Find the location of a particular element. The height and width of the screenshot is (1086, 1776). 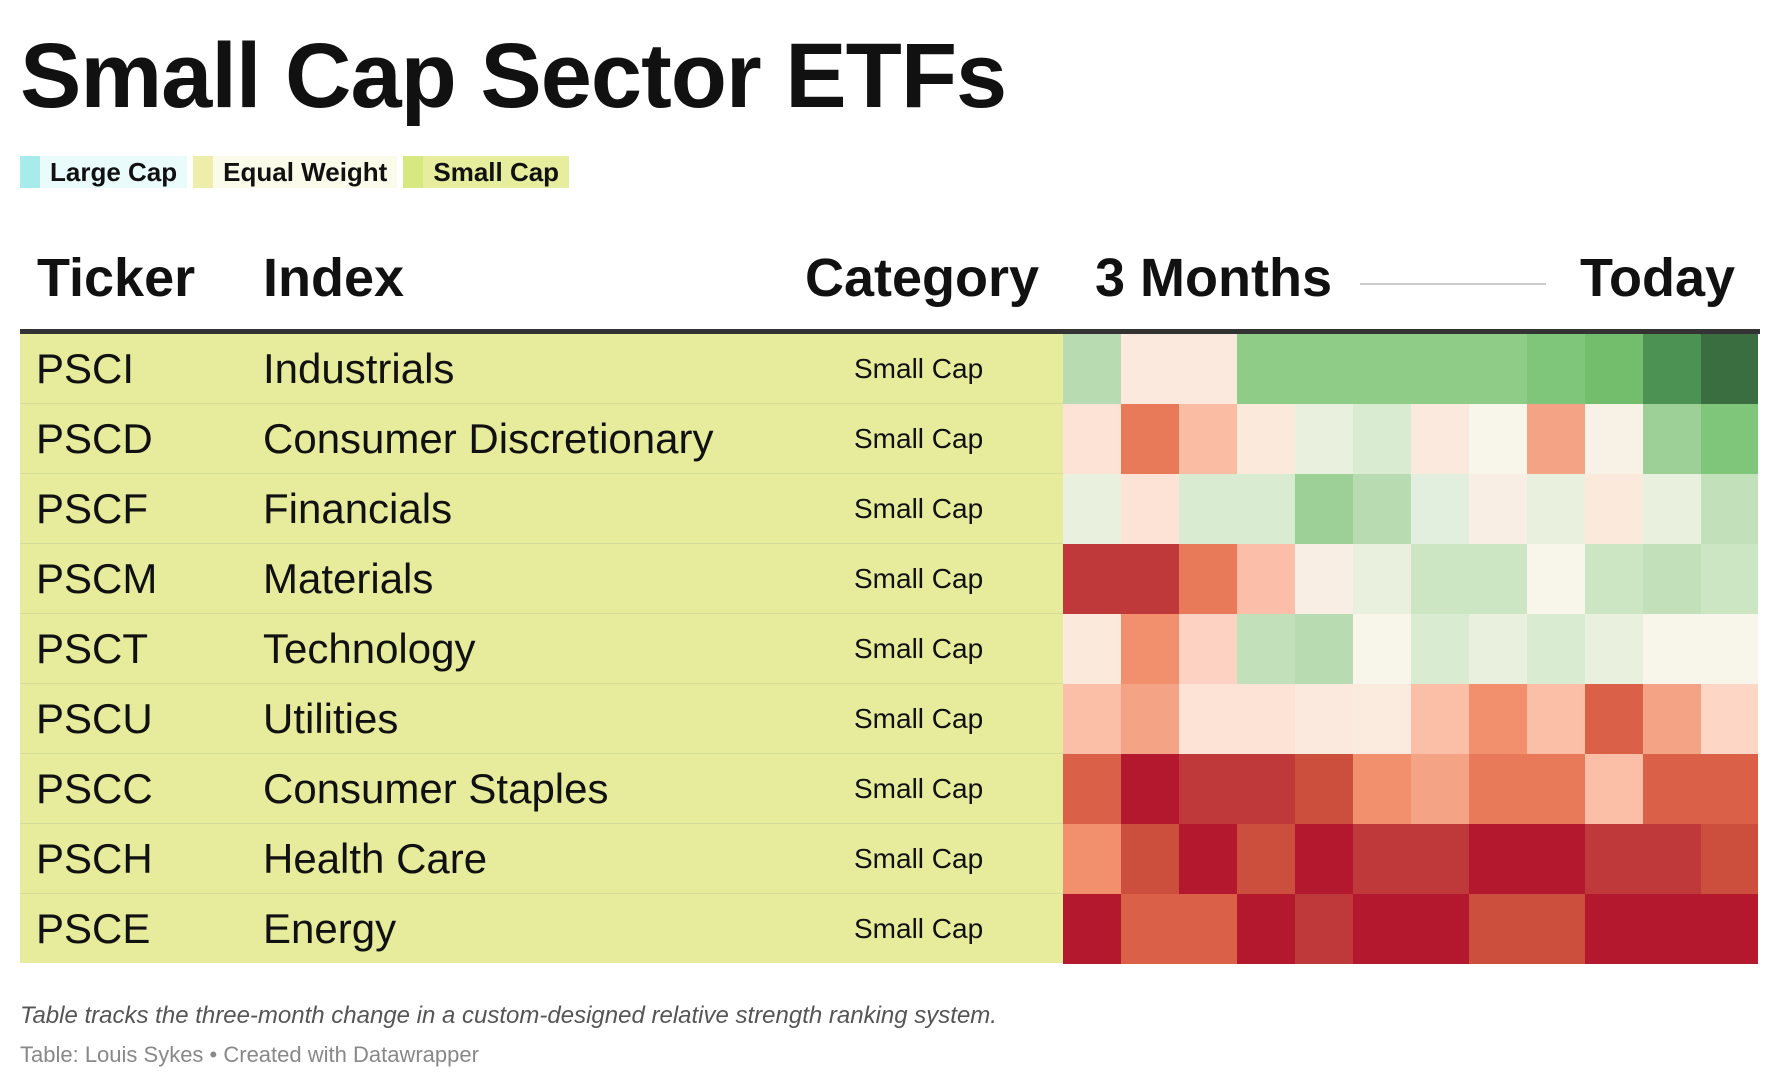

legend: Large Cap Equal Weight Small Cap is located at coordinates (297, 172).